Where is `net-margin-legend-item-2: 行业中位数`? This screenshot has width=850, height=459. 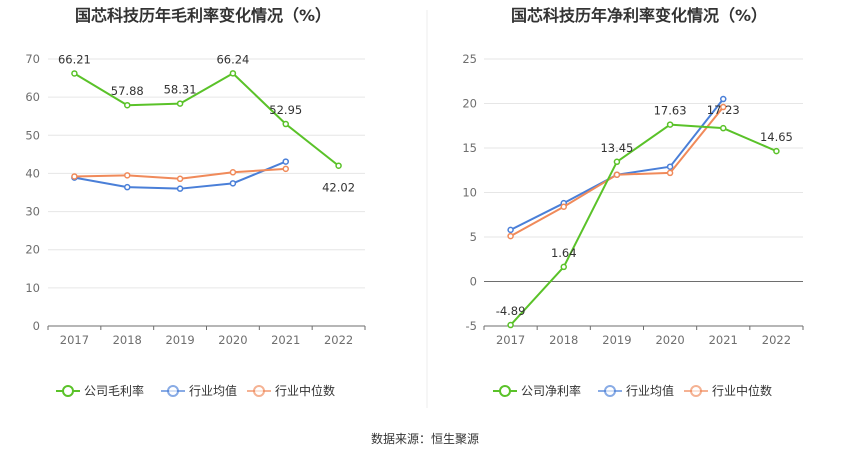 net-margin-legend-item-2: 行业中位数 is located at coordinates (728, 390).